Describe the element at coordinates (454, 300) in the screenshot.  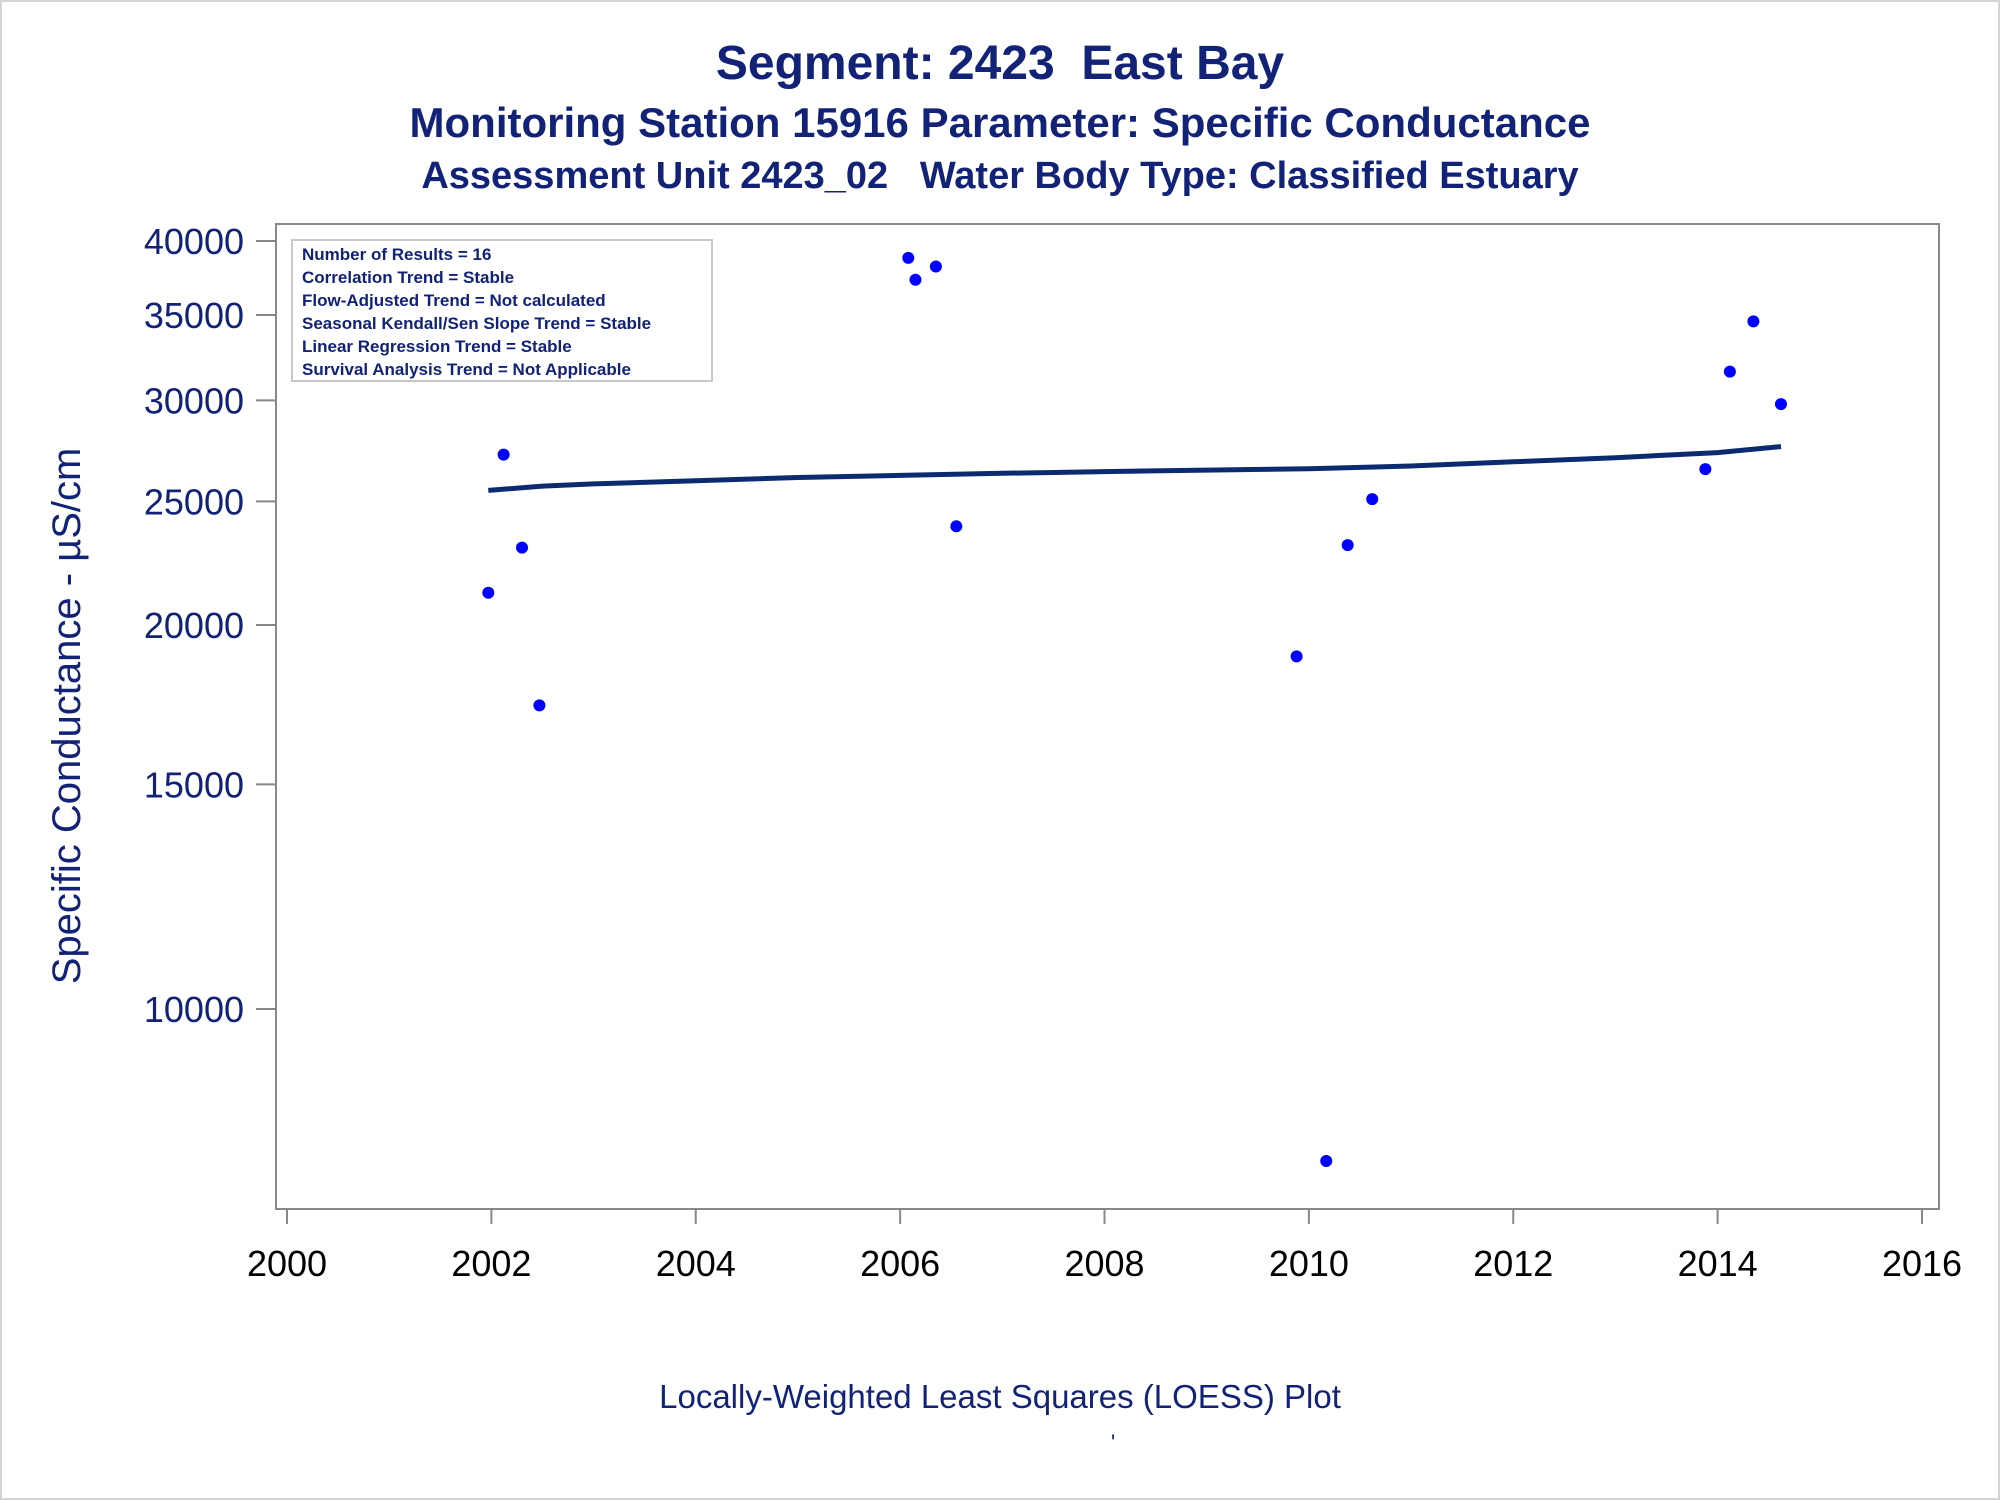
I see `stats-line: Flow-Adjusted Trend = Not calculated` at that location.